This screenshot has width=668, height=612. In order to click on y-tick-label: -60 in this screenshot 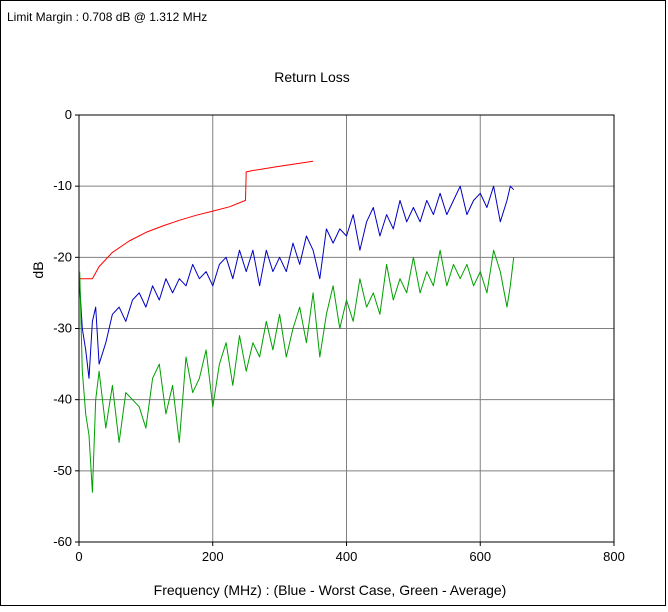, I will do `click(62, 541)`.